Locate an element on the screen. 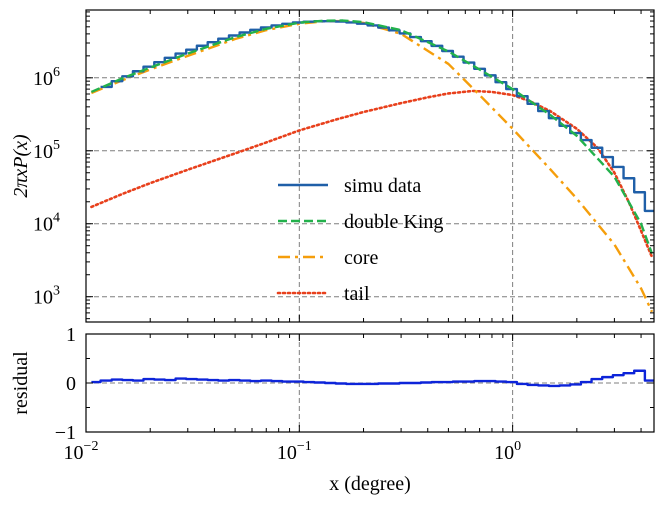  legend-label-tail: tail is located at coordinates (357, 294).